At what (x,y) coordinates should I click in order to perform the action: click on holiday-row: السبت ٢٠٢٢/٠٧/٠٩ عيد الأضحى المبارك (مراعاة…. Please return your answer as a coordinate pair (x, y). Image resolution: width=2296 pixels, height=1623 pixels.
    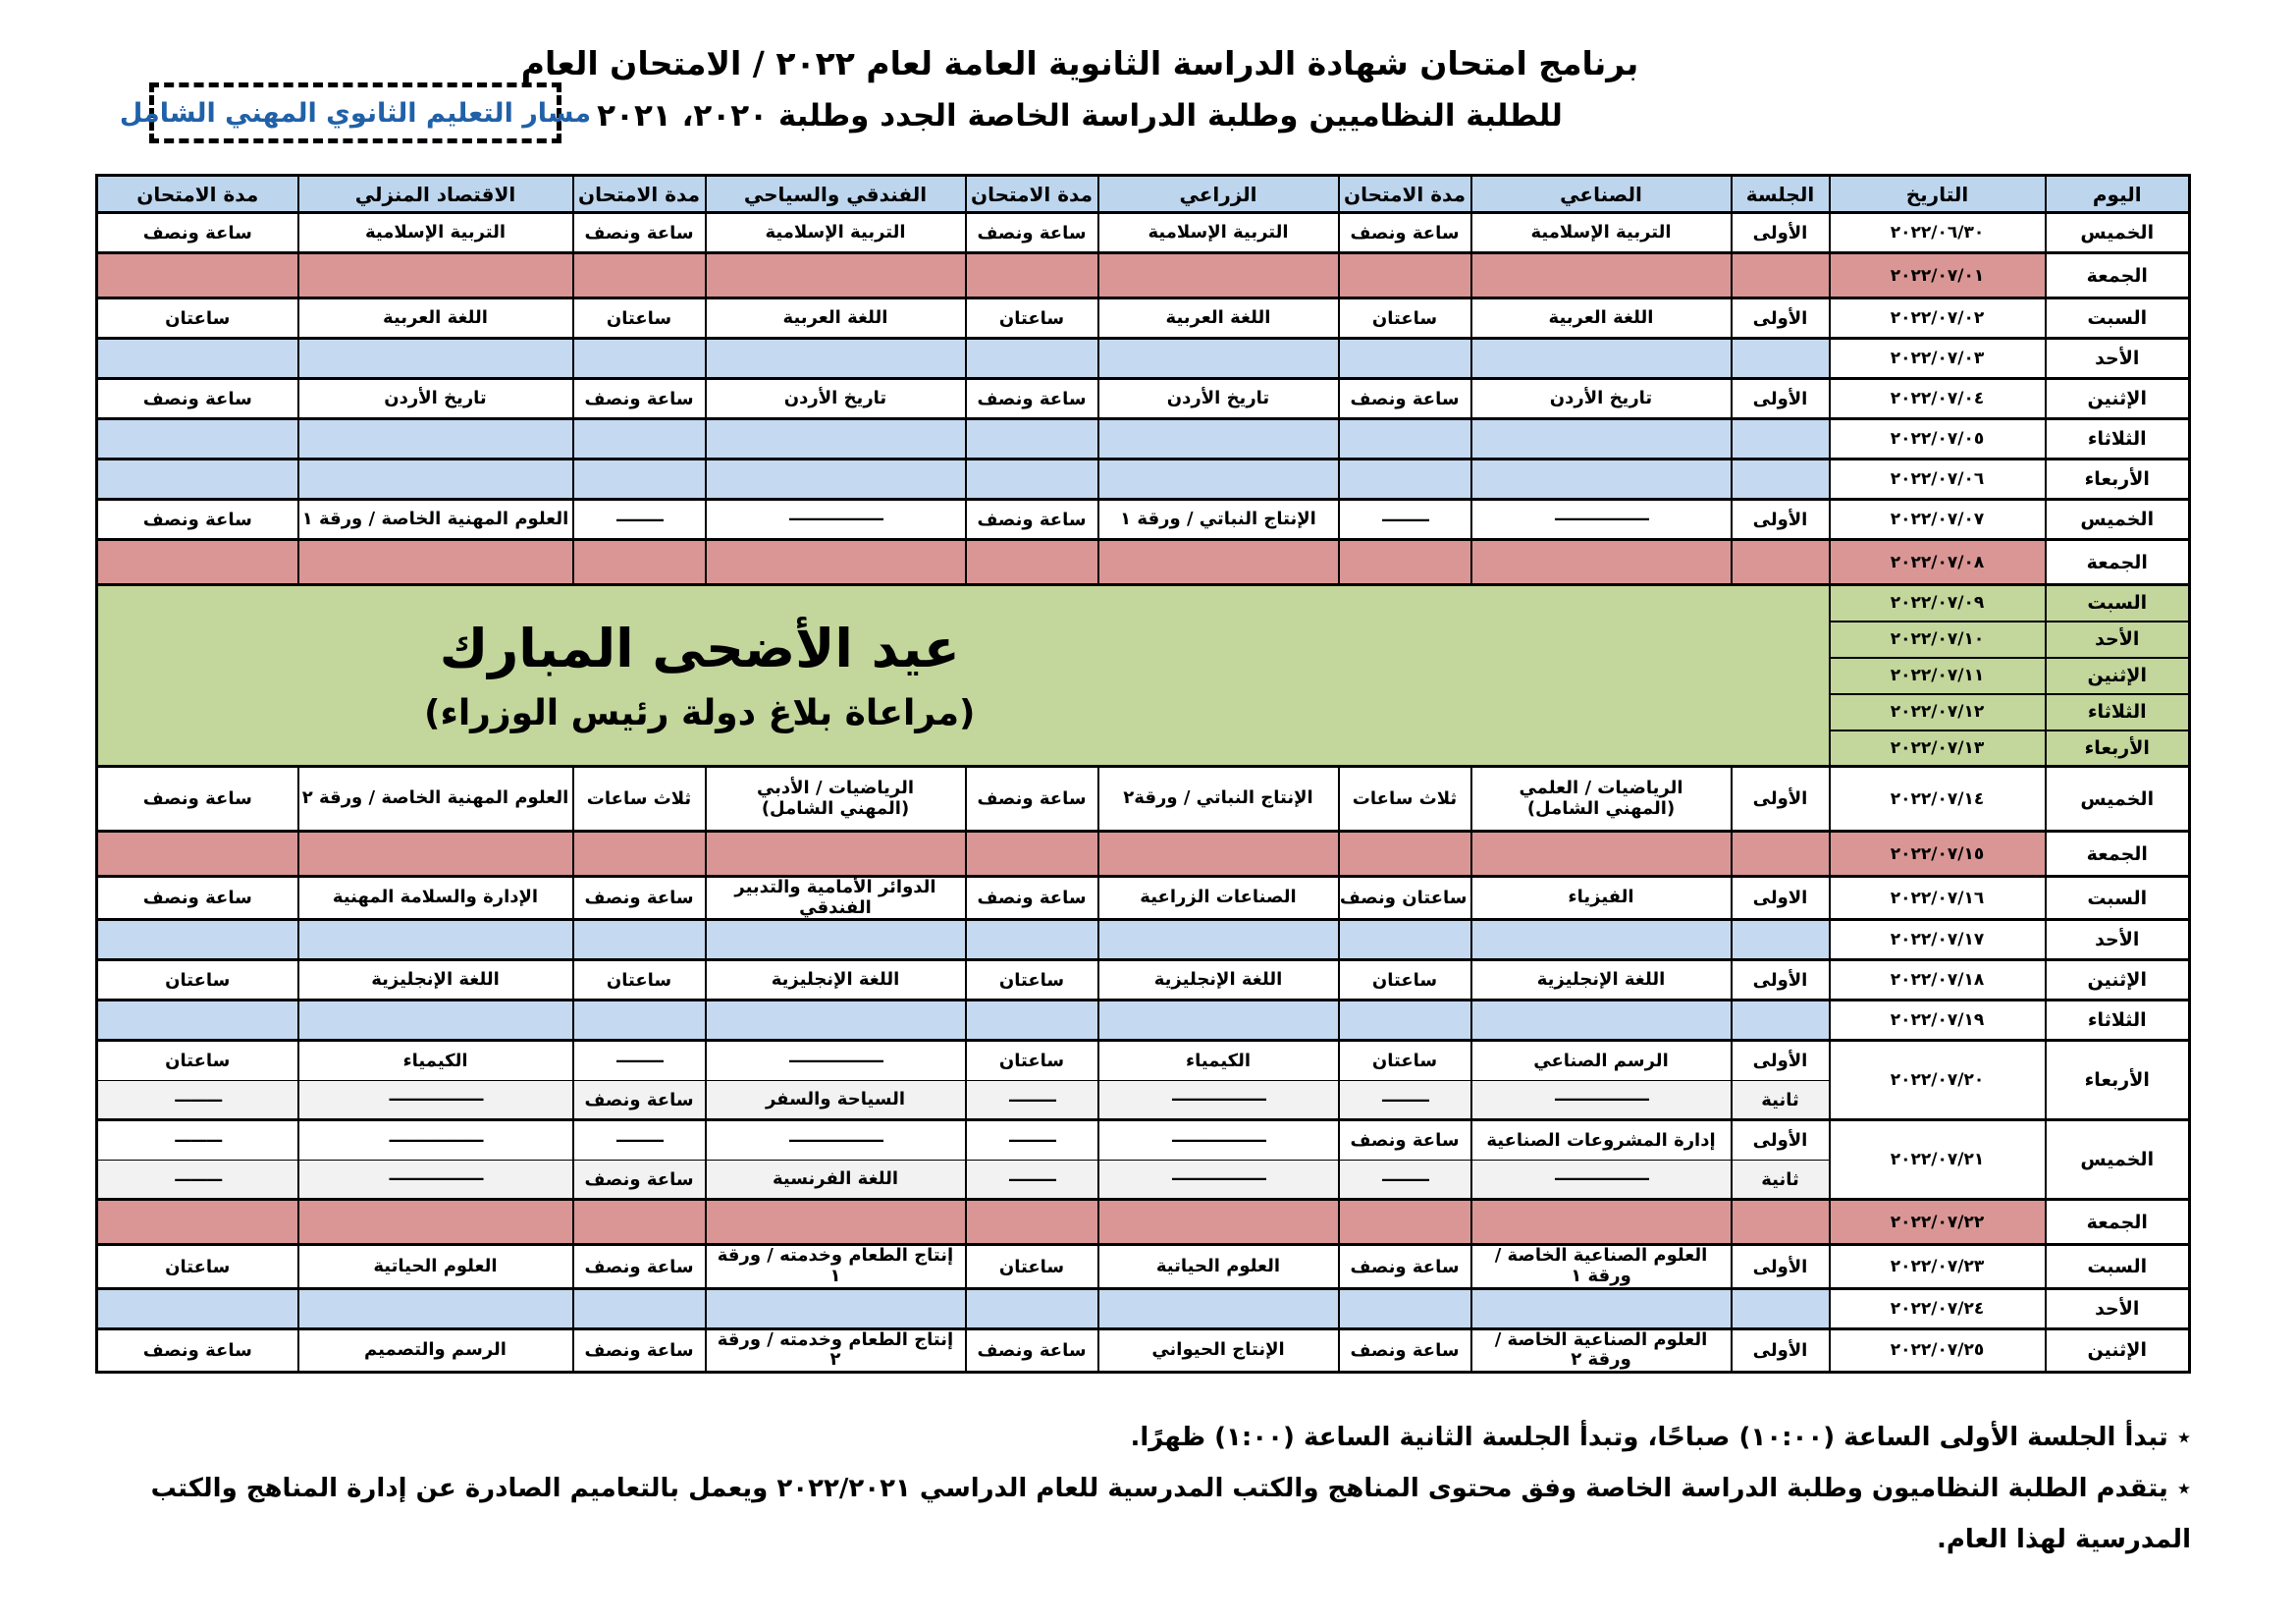
    Looking at the image, I should click on (1143, 675).